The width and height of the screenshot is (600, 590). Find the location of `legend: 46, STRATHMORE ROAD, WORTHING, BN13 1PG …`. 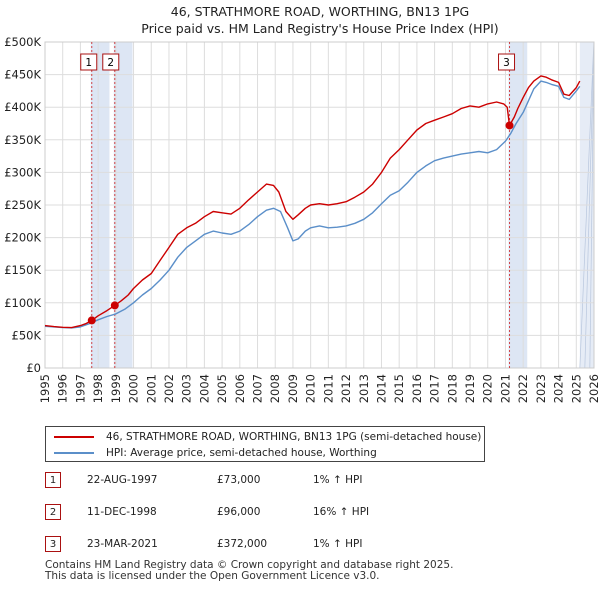

legend: 46, STRATHMORE ROAD, WORTHING, BN13 1PG … is located at coordinates (265, 444).